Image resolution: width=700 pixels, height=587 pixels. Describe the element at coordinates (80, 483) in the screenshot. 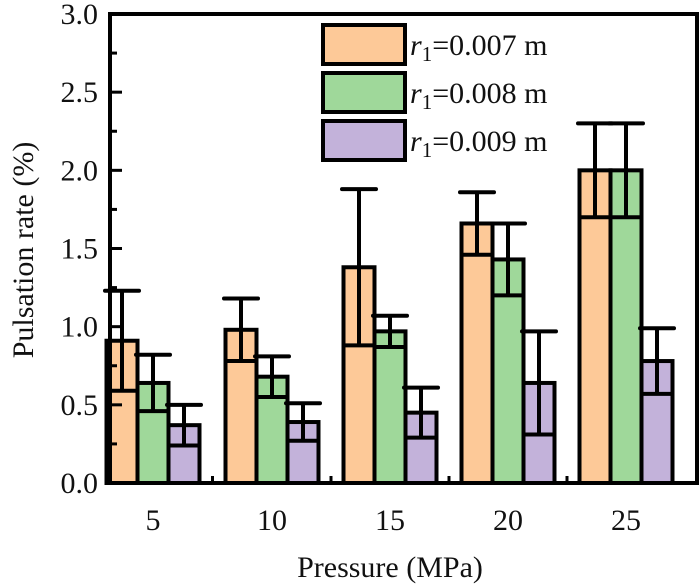

I see `y-tick-label: 0.0` at that location.